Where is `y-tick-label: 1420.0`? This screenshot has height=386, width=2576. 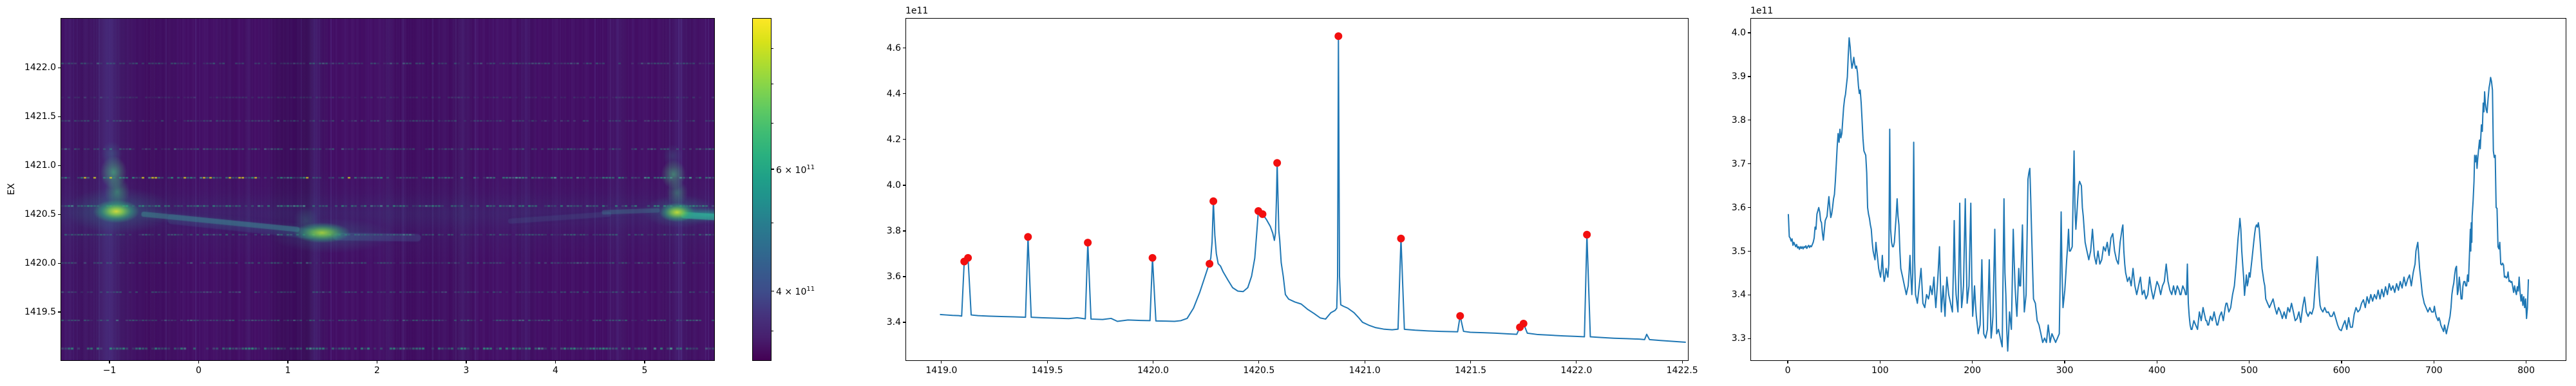 y-tick-label: 1420.0 is located at coordinates (40, 263).